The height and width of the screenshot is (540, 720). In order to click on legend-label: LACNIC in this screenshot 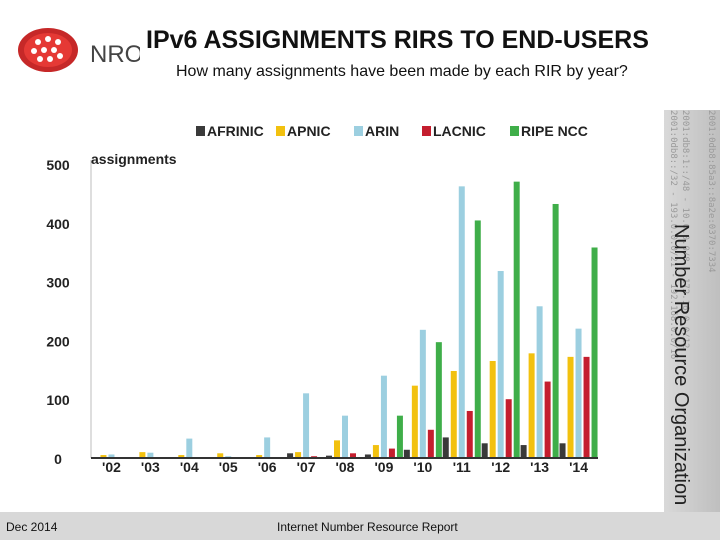, I will do `click(459, 131)`.